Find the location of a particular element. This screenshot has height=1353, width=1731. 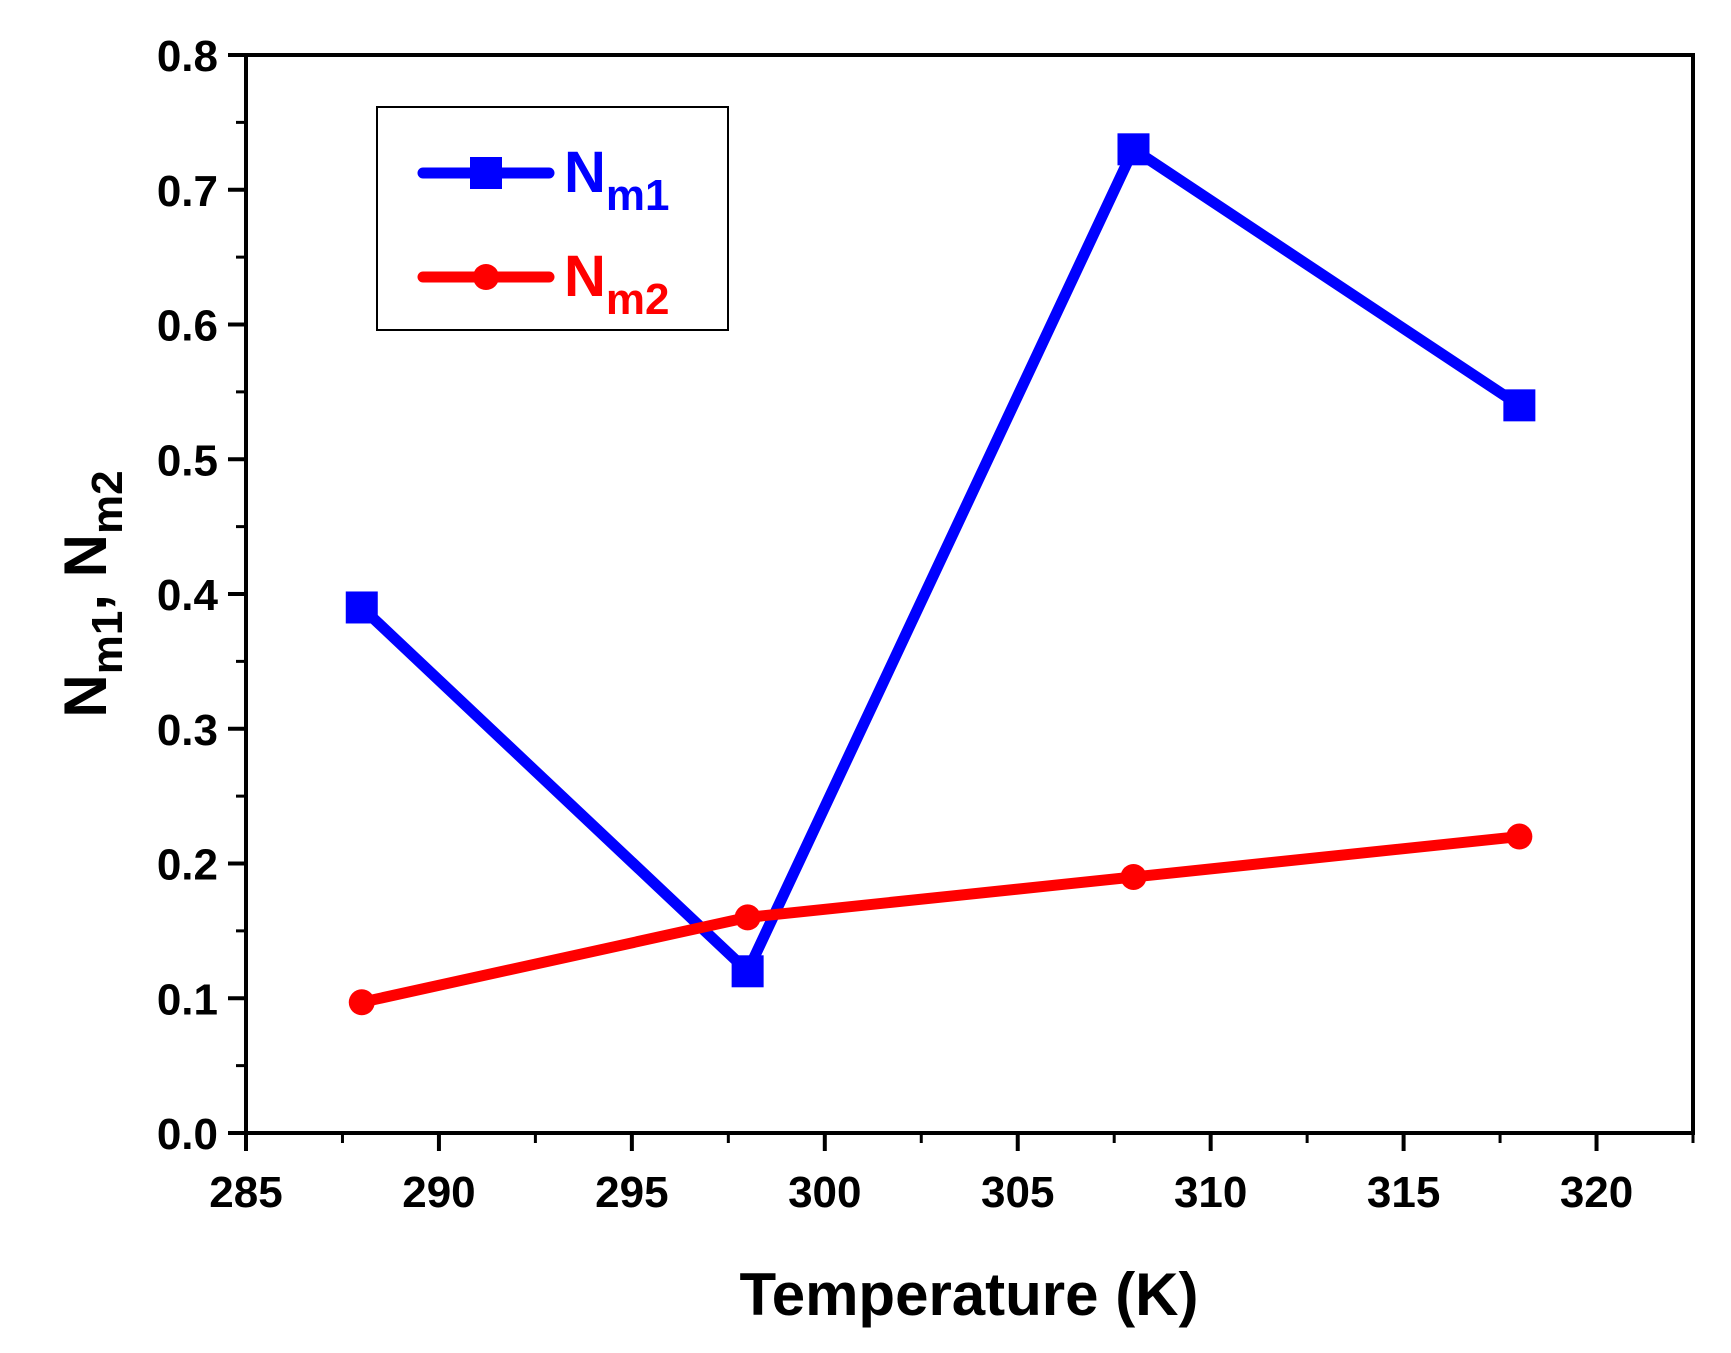

legend-label-nm1-sub: m1 is located at coordinates (638, 195).